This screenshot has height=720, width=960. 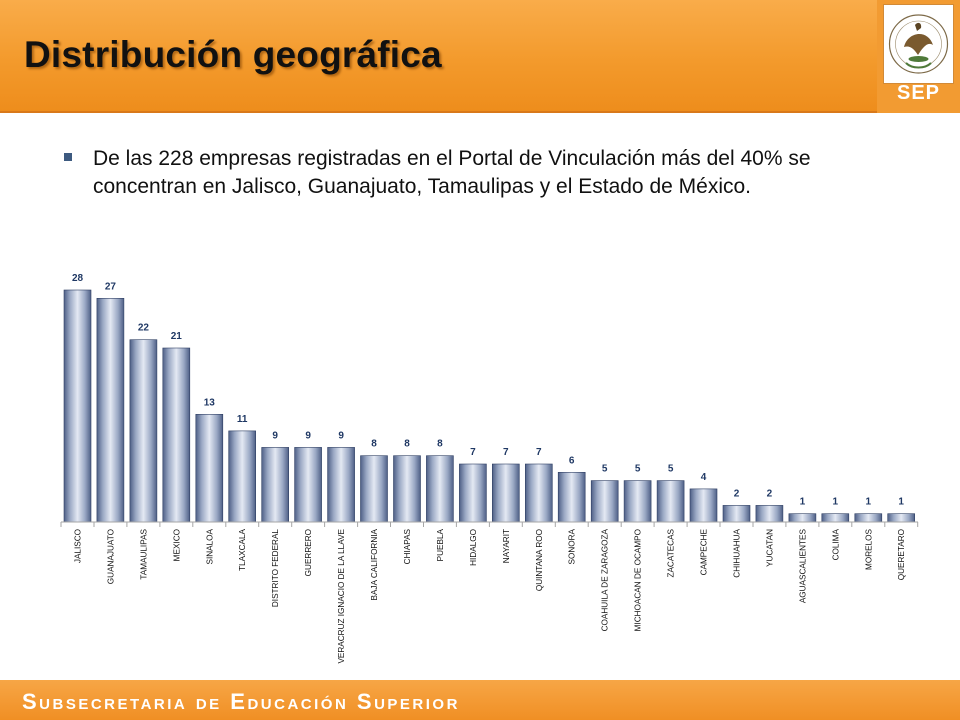 I want to click on category-label: ZACATECAS, so click(x=671, y=552).